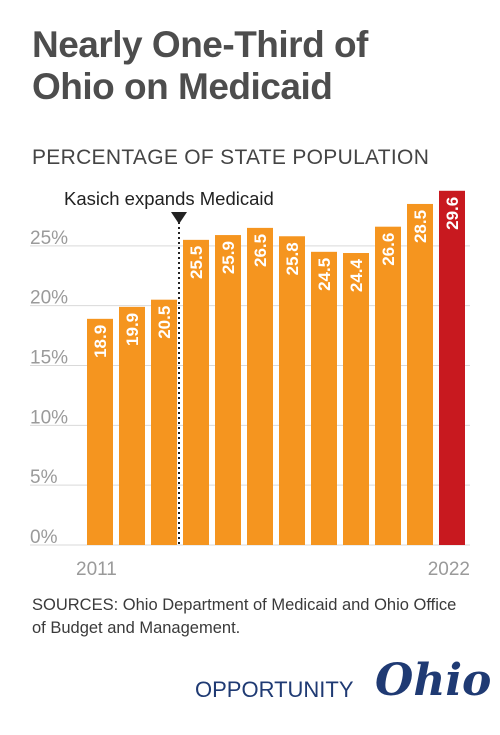 The image size is (500, 735). I want to click on y-tick-label: 5%, so click(44, 477).